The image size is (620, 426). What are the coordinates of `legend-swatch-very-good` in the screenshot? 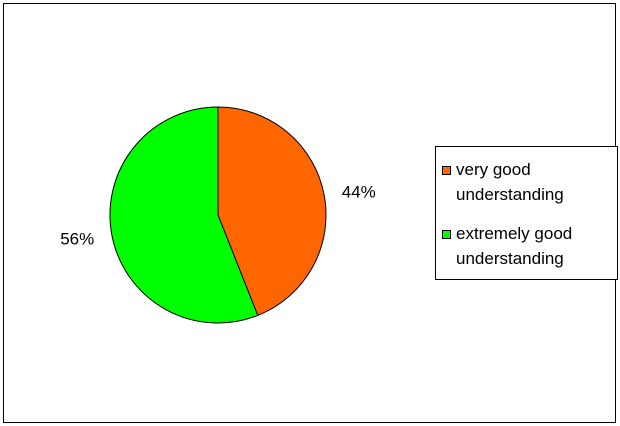 It's located at (446, 170).